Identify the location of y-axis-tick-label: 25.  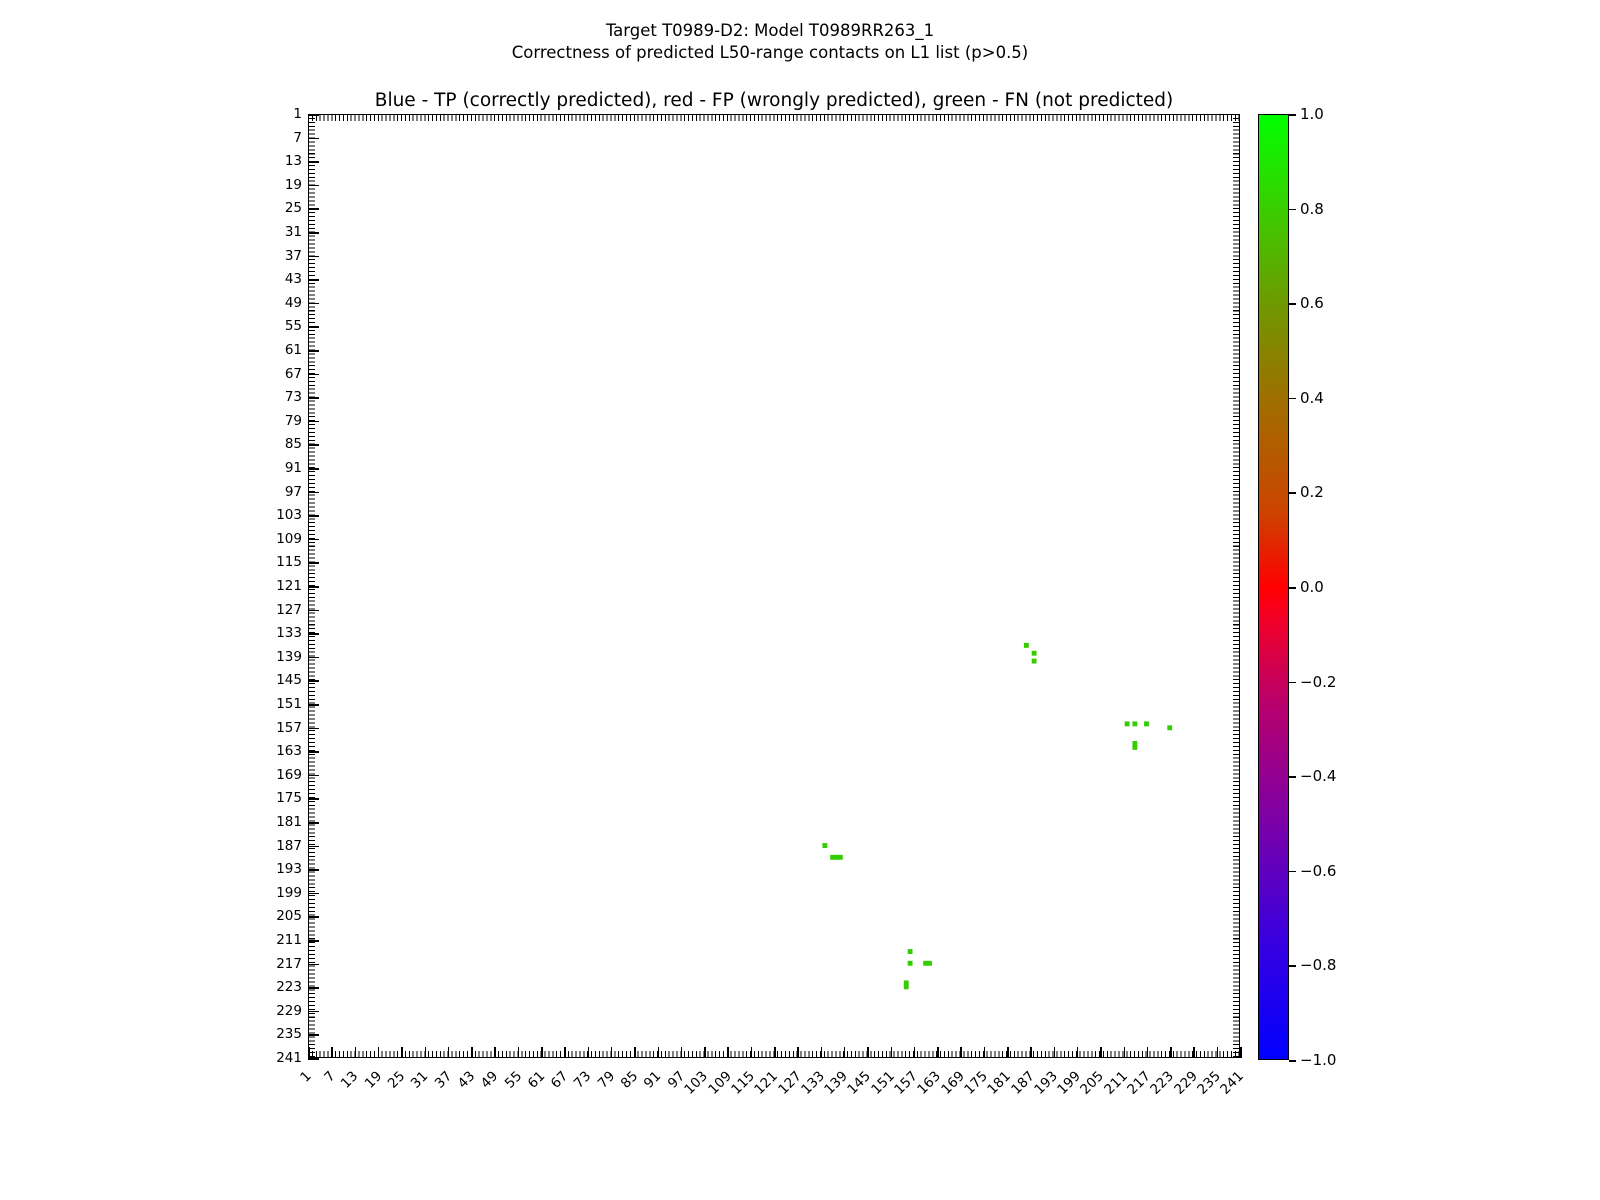
(293, 208).